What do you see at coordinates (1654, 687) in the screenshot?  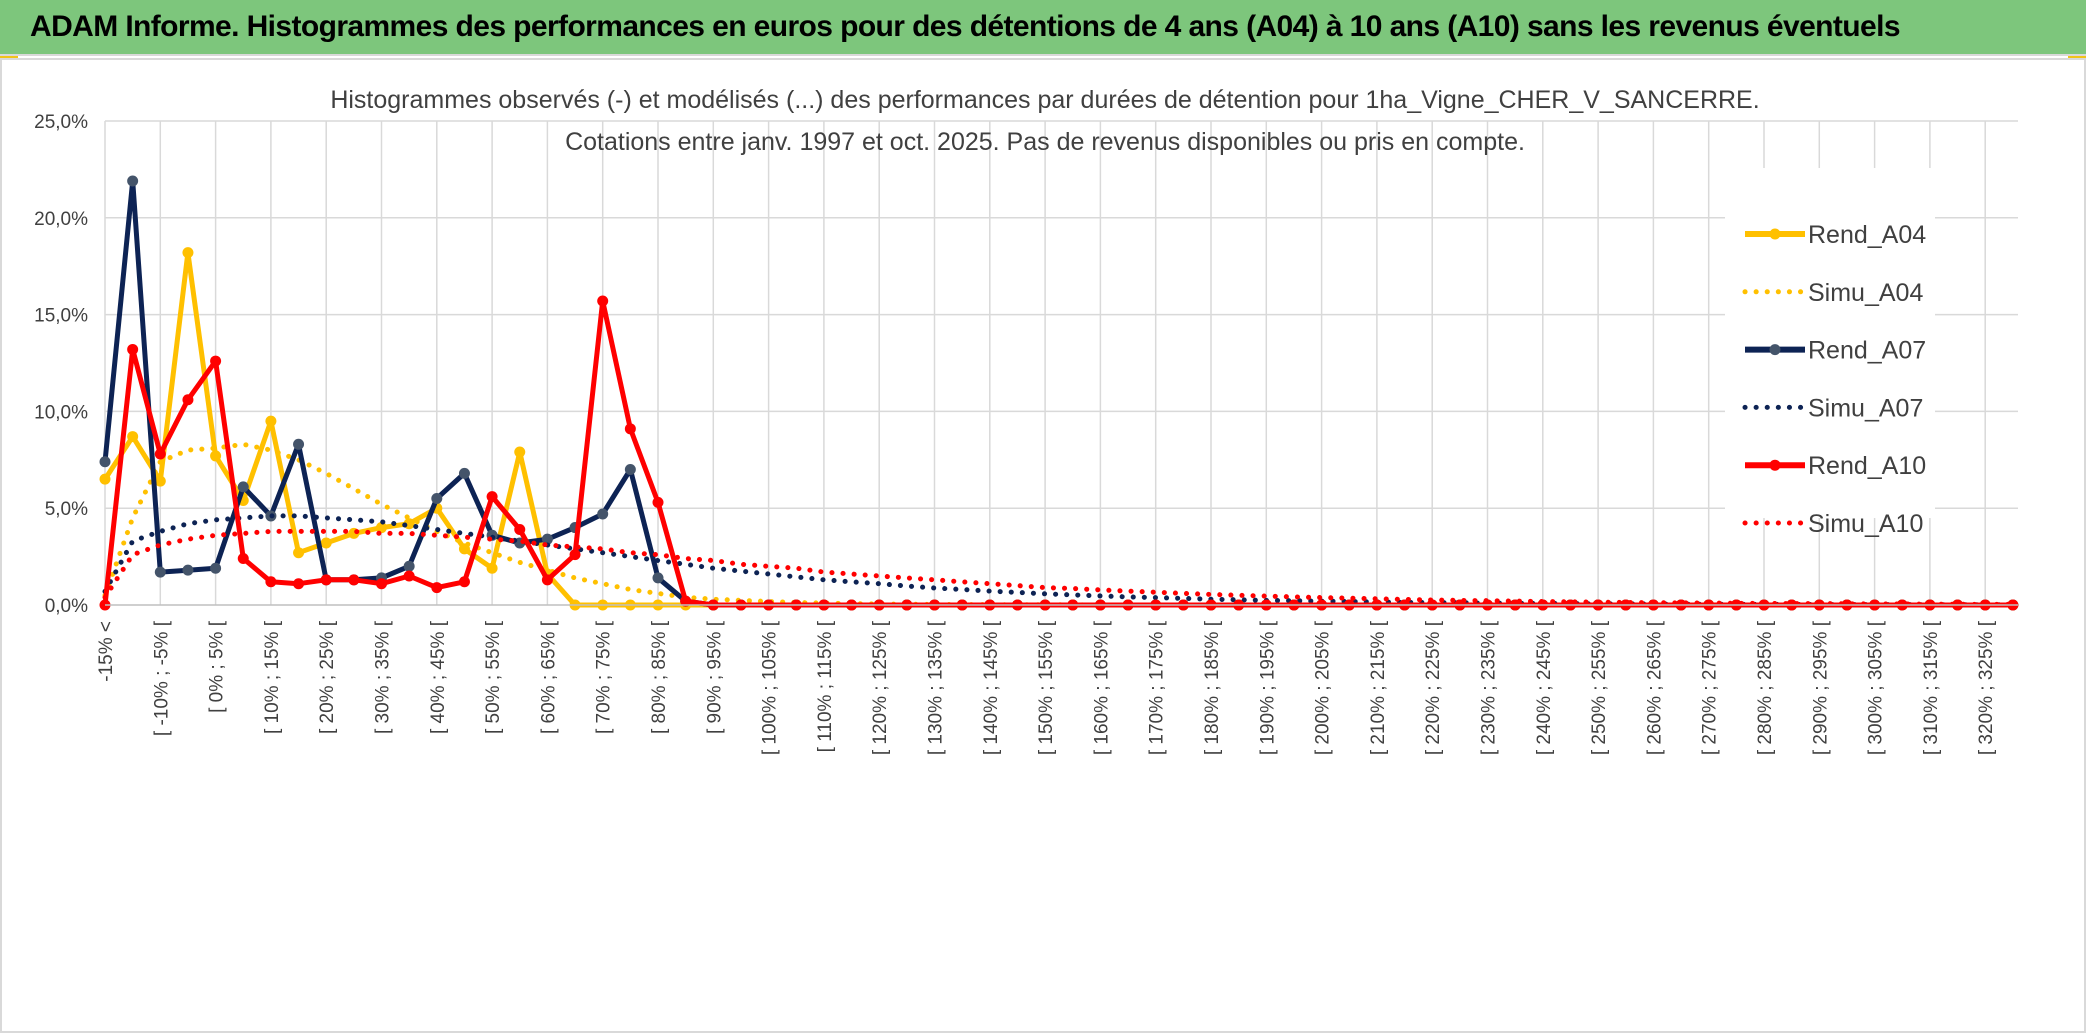 I see `x-tick-label: [ 260% ; 265% [` at bounding box center [1654, 687].